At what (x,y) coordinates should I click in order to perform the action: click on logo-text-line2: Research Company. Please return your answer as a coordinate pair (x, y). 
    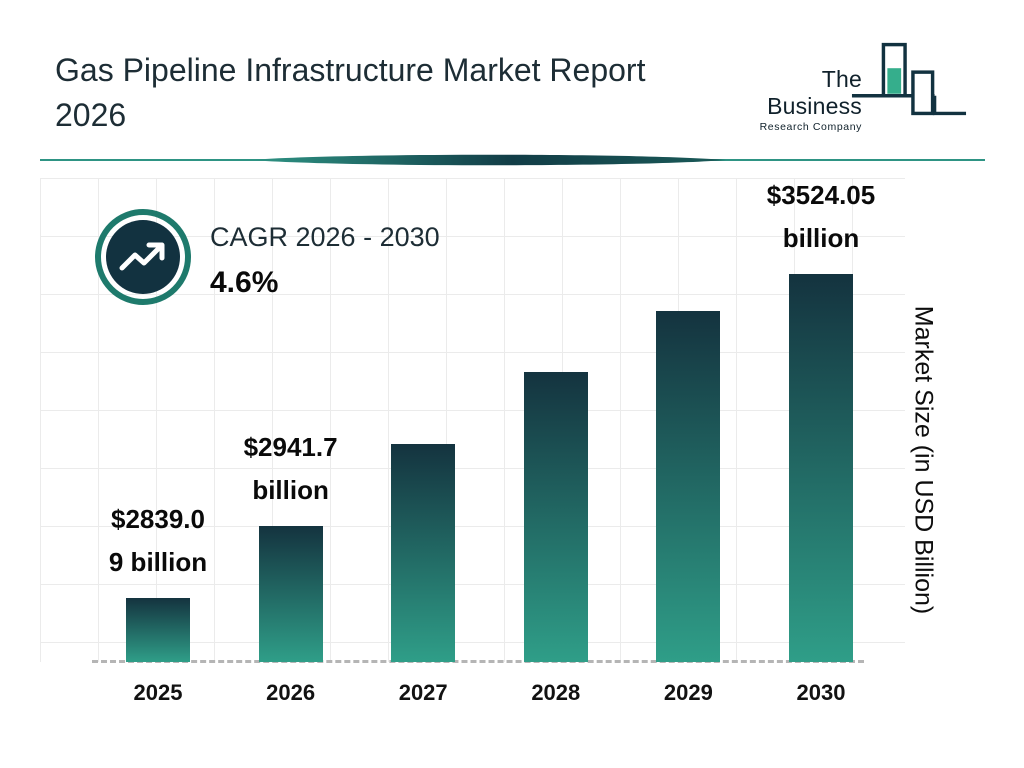
    Looking at the image, I should click on (810, 127).